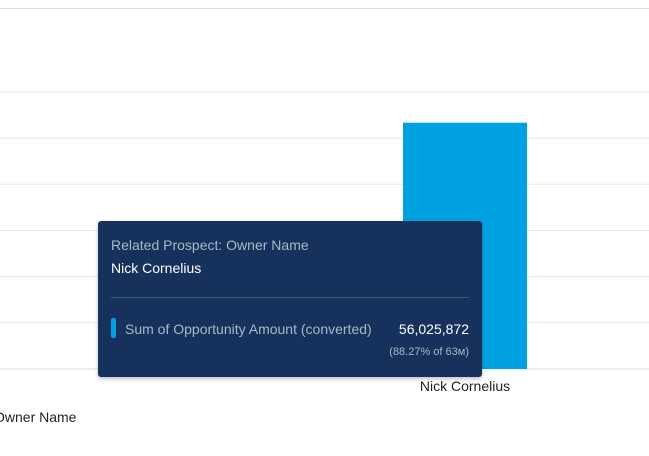 This screenshot has width=649, height=456. I want to click on tooltip-dimension-label: Related Prospect: Owner Name, so click(210, 245).